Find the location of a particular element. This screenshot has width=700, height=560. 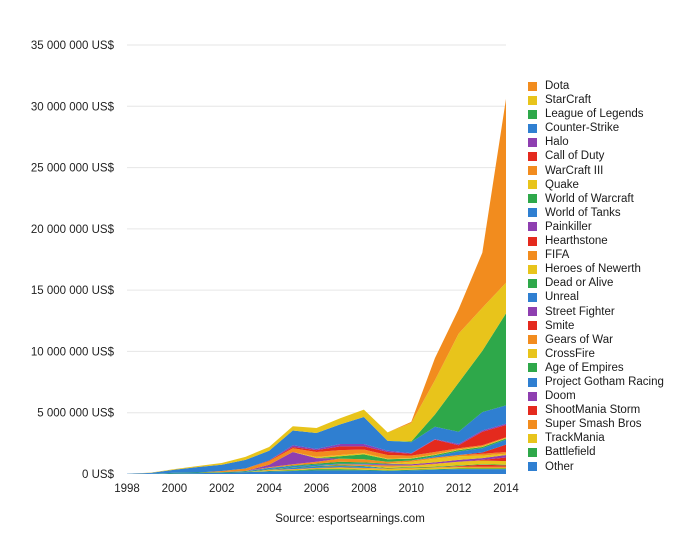

legend-item: Dead or Alive is located at coordinates (596, 283).